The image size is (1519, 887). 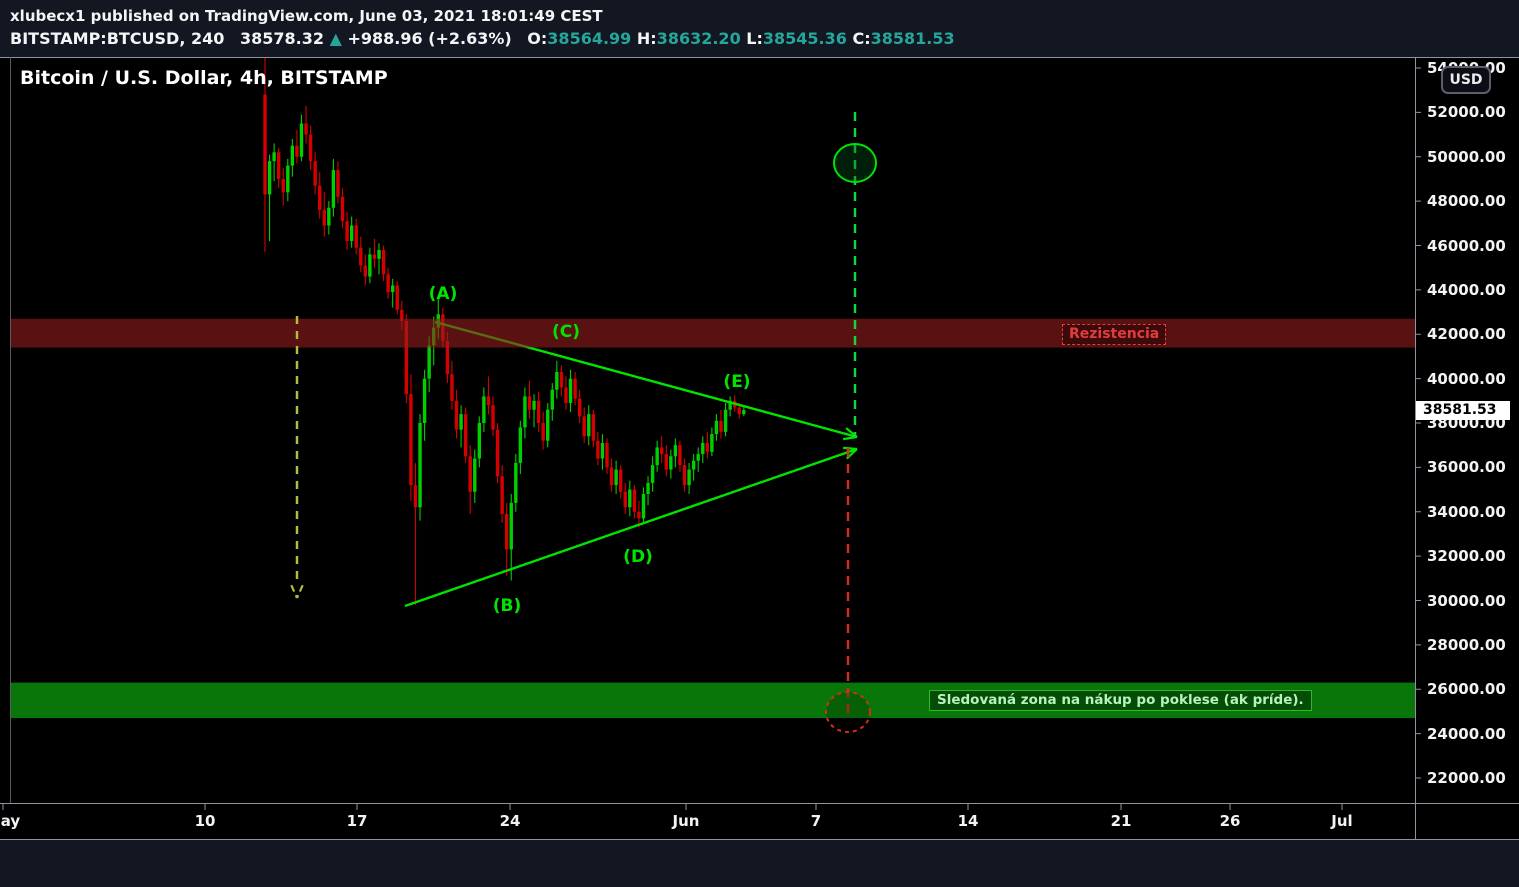 What do you see at coordinates (698, 38) in the screenshot?
I see `high-value: 38632.20` at bounding box center [698, 38].